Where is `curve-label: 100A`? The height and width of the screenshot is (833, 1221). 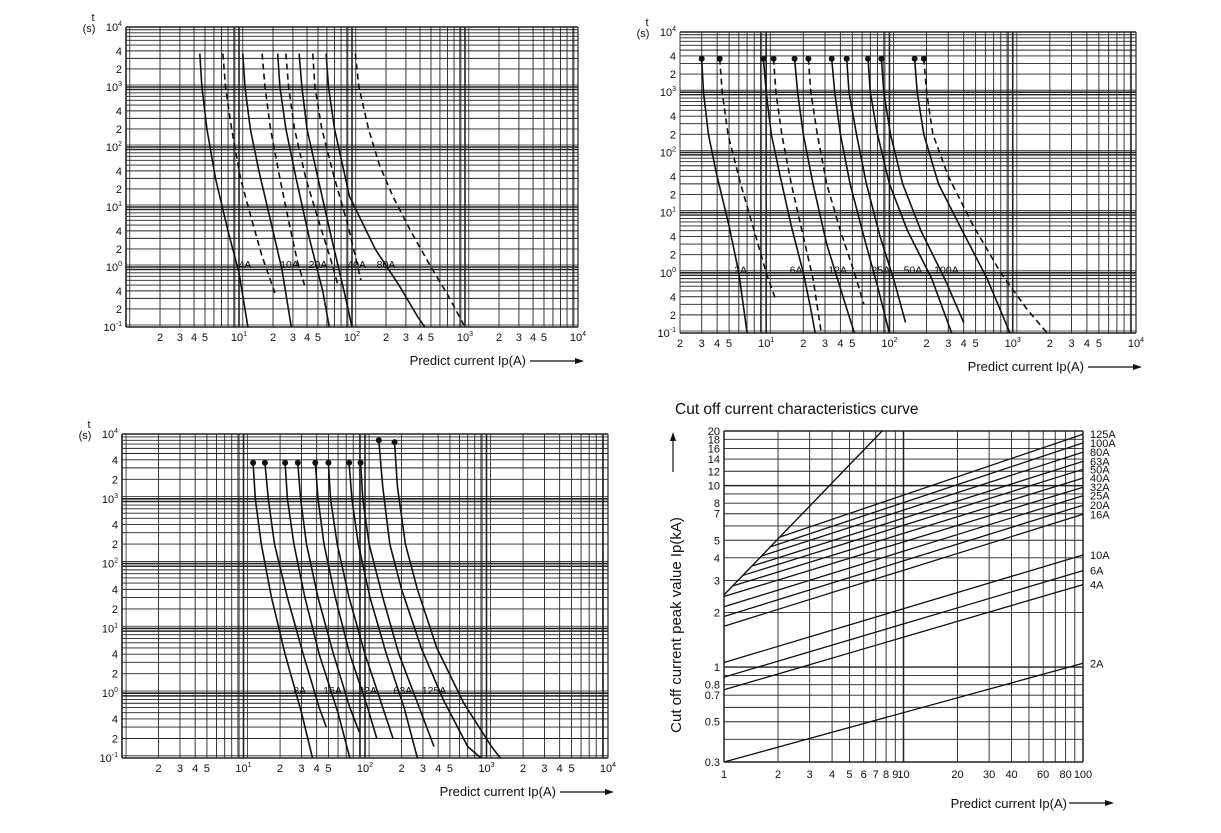
curve-label: 100A is located at coordinates (946, 271).